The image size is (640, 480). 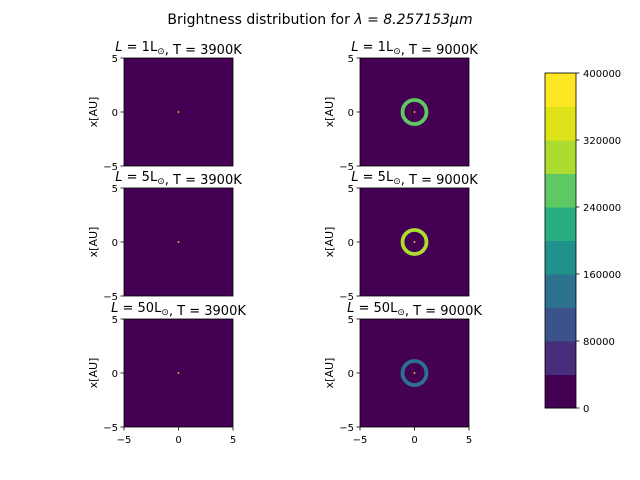 I want to click on heatmap-bottom-right: −5 0 5 −5 0 5 x[AU] L = 50L⊙, T = 9000K, so click(x=402, y=373).